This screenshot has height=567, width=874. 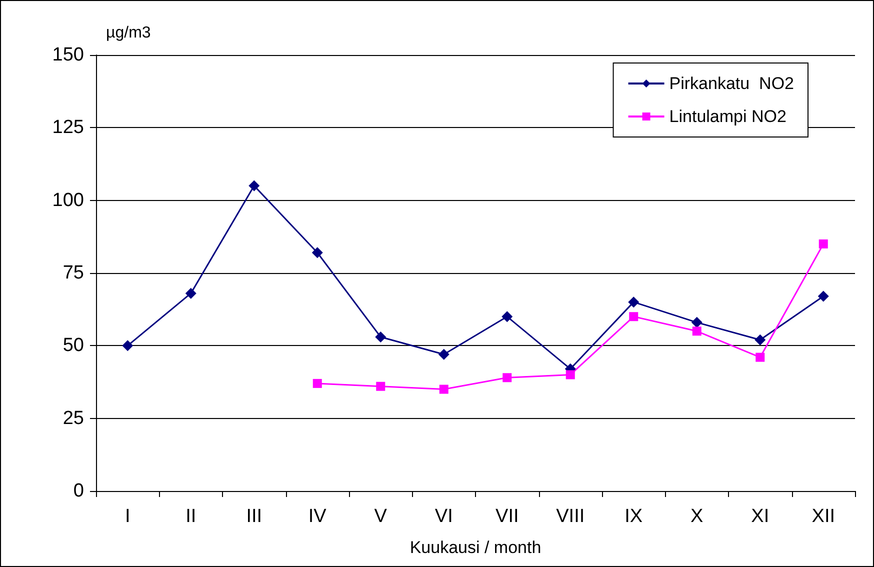 What do you see at coordinates (570, 516) in the screenshot?
I see `x-tick-label: VIII` at bounding box center [570, 516].